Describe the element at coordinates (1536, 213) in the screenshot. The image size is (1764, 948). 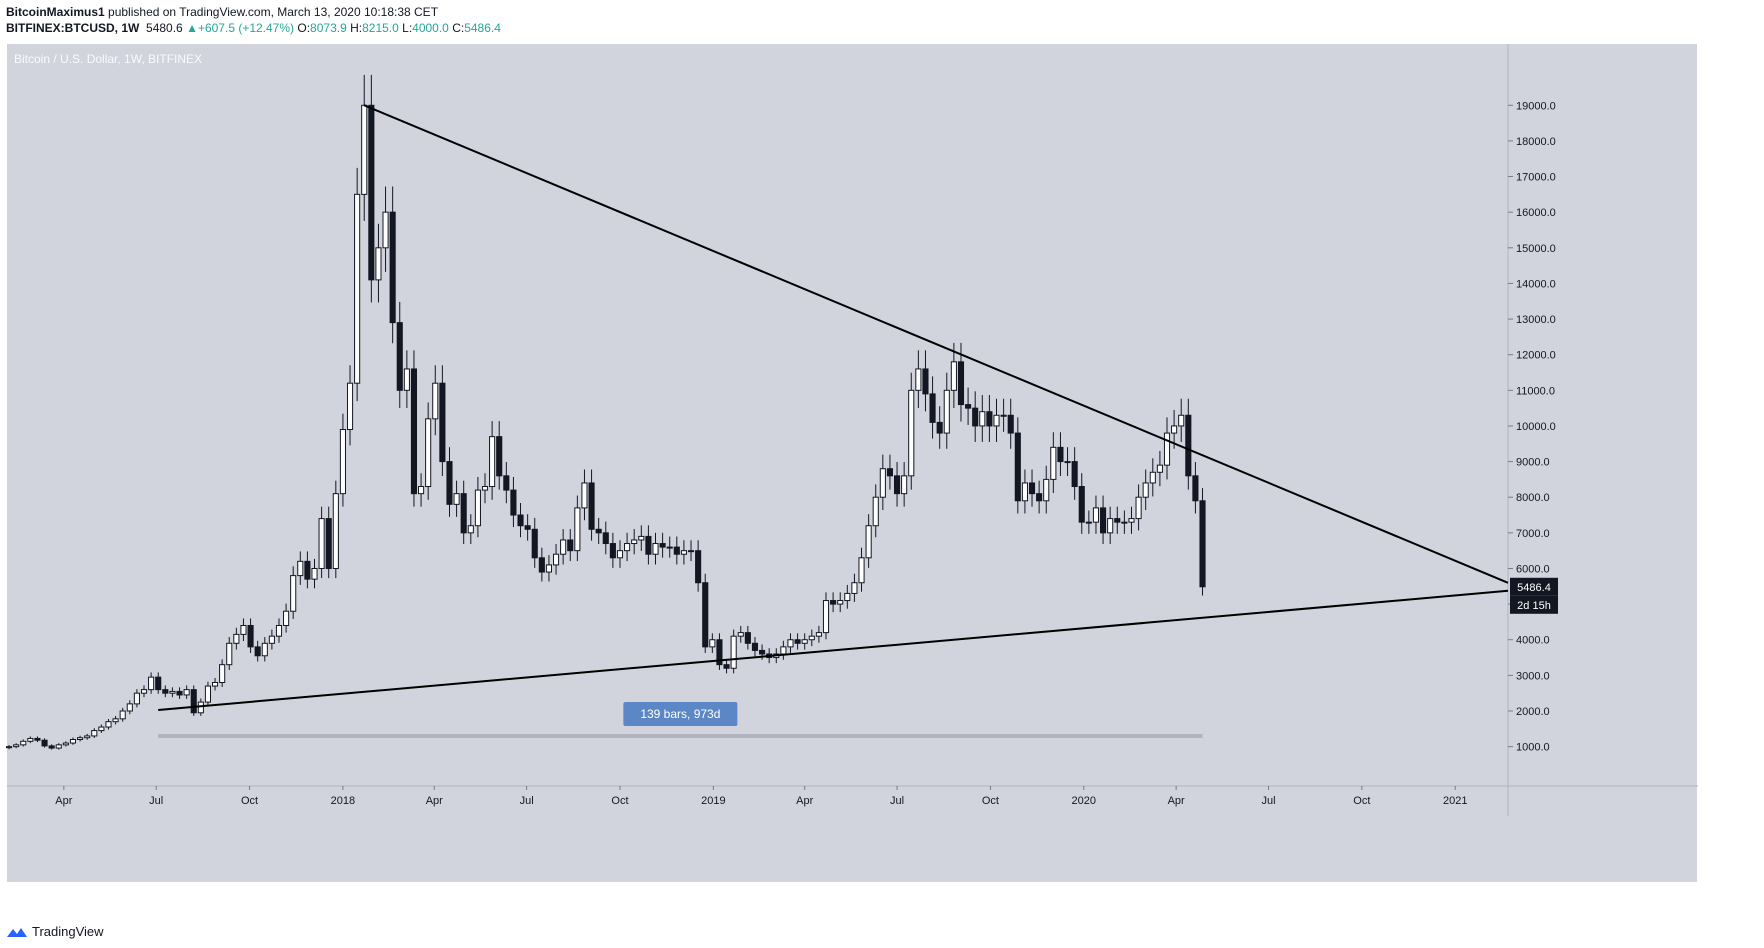
I see `y-tick-label: 16000.0` at that location.